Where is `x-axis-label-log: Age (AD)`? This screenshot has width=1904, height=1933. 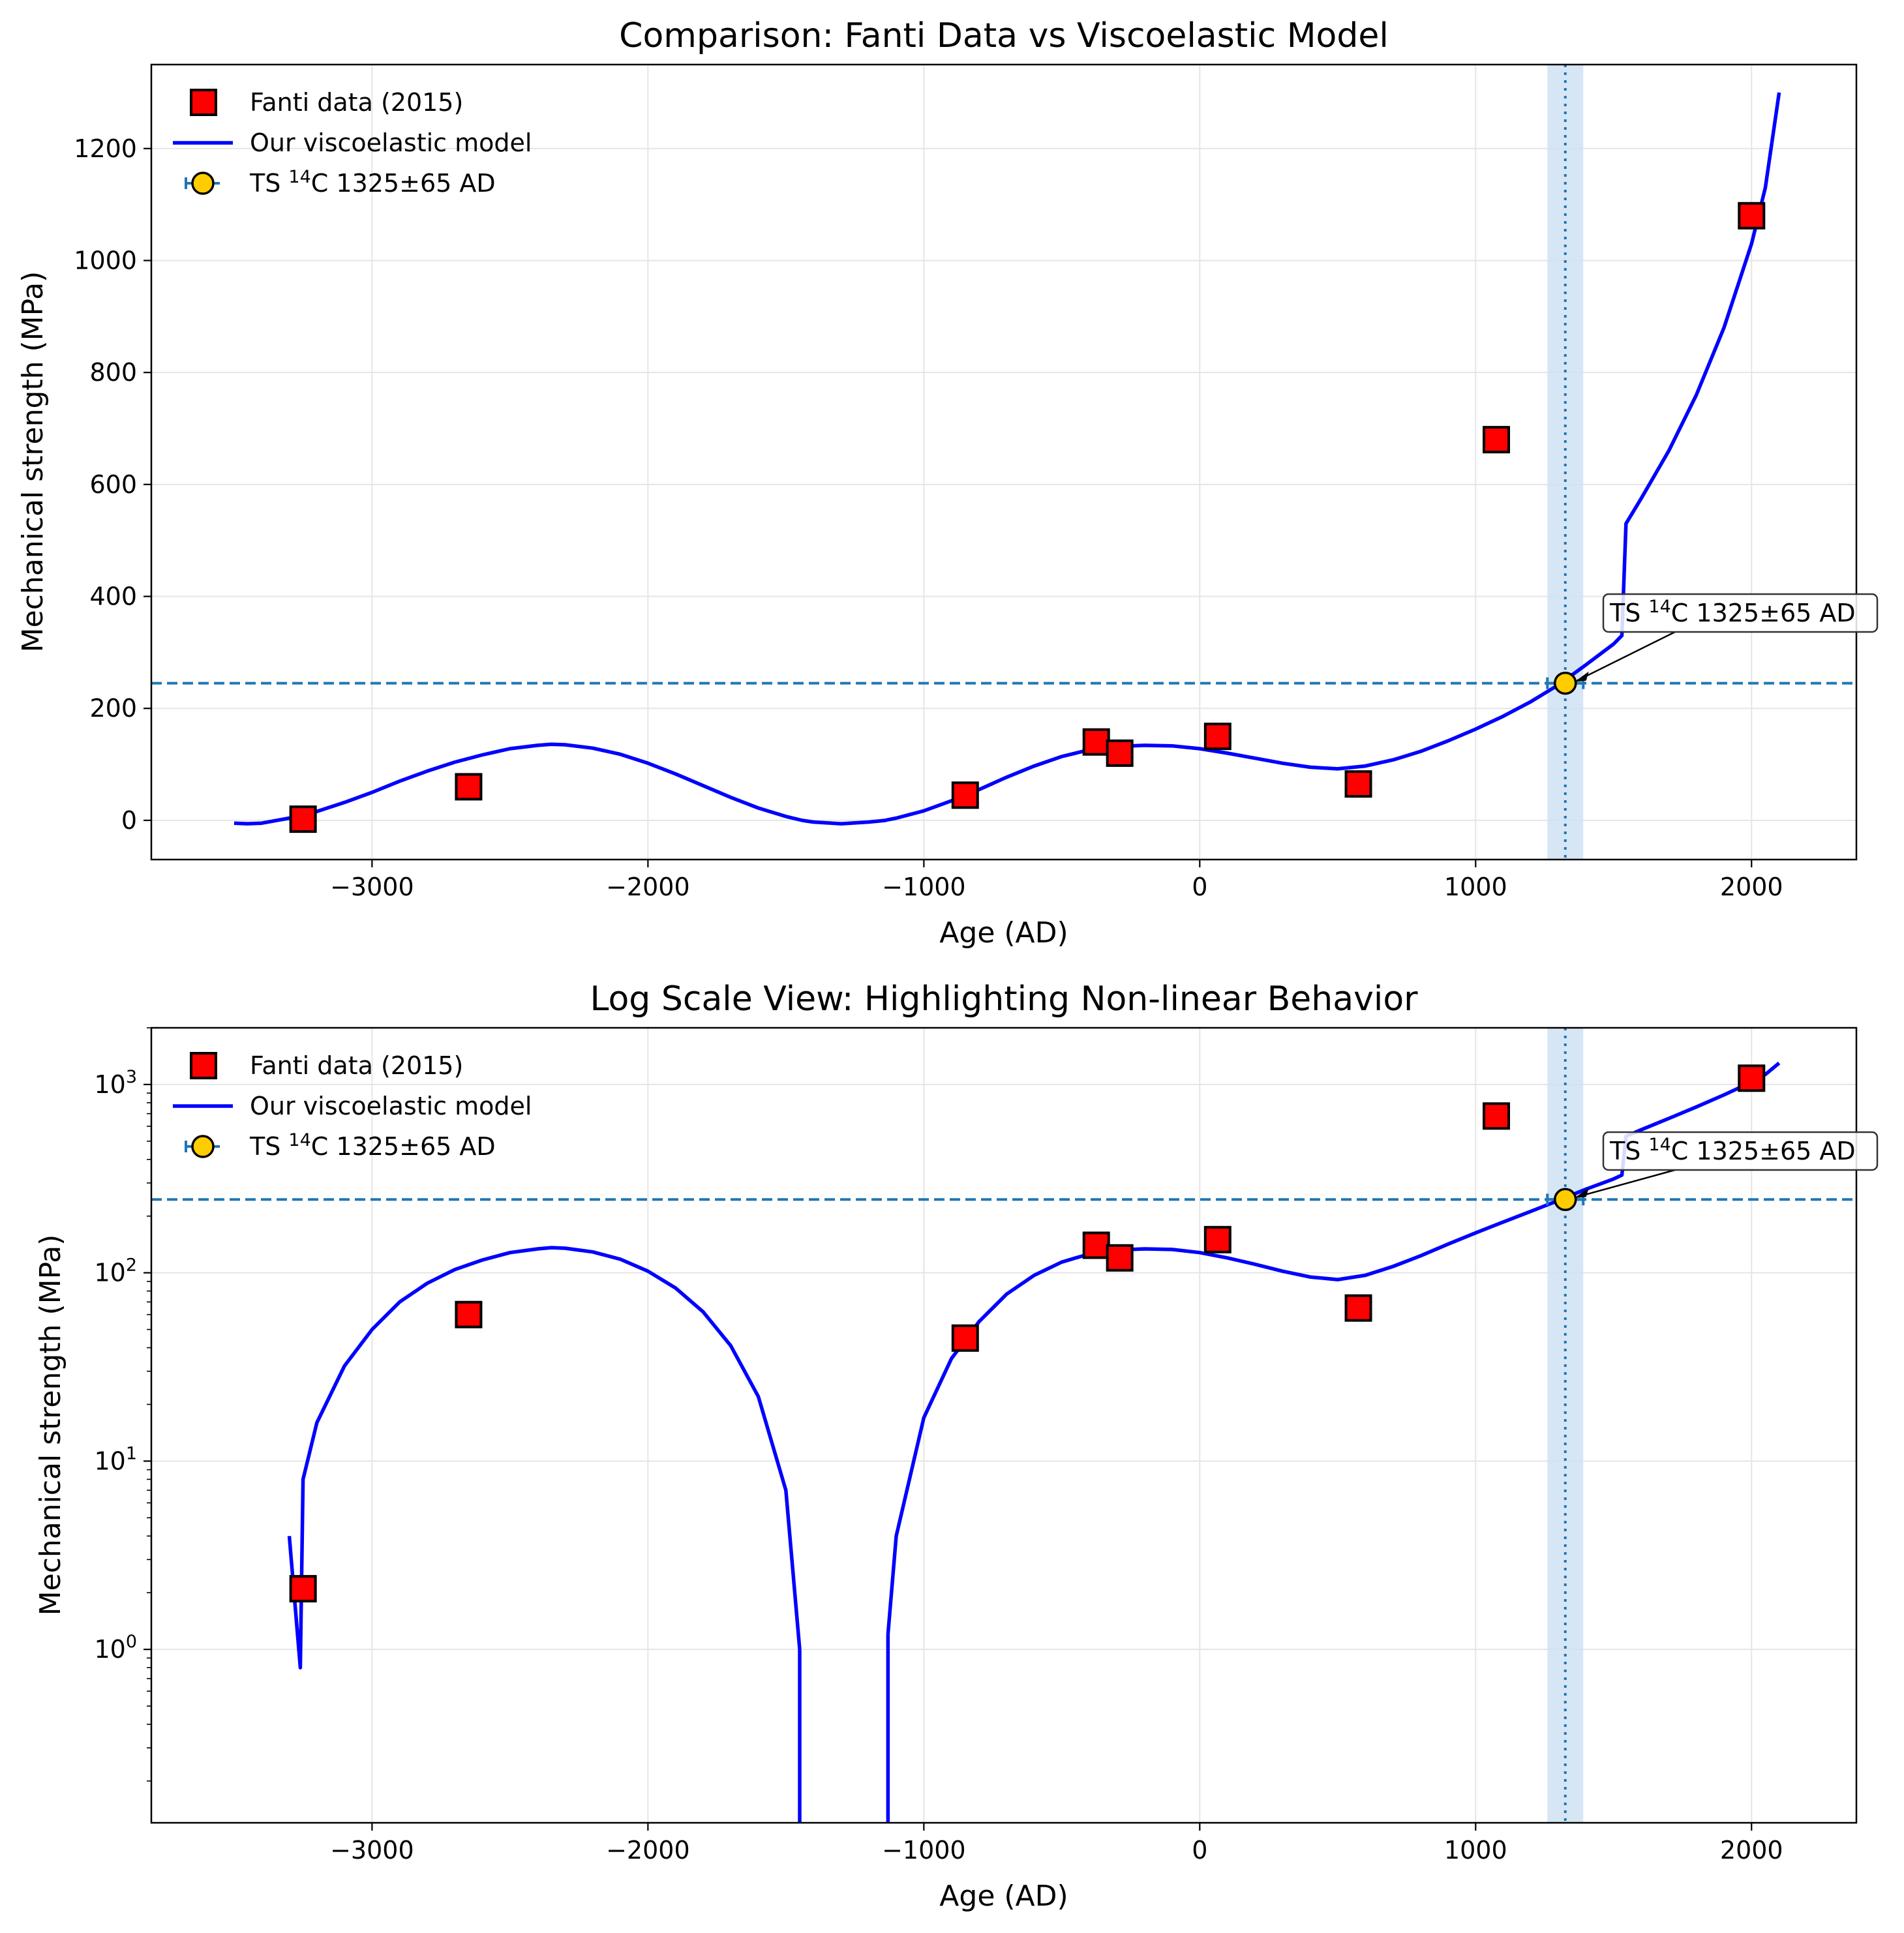 x-axis-label-log: Age (AD) is located at coordinates (1004, 1896).